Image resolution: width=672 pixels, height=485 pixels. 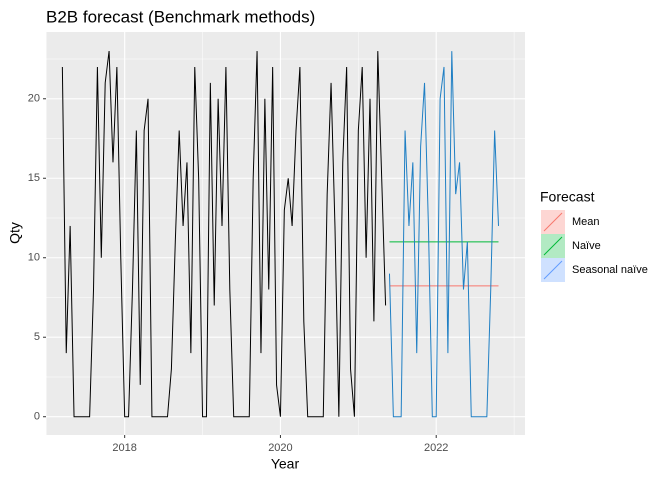 What do you see at coordinates (34, 99) in the screenshot?
I see `y-tick-label: 20` at bounding box center [34, 99].